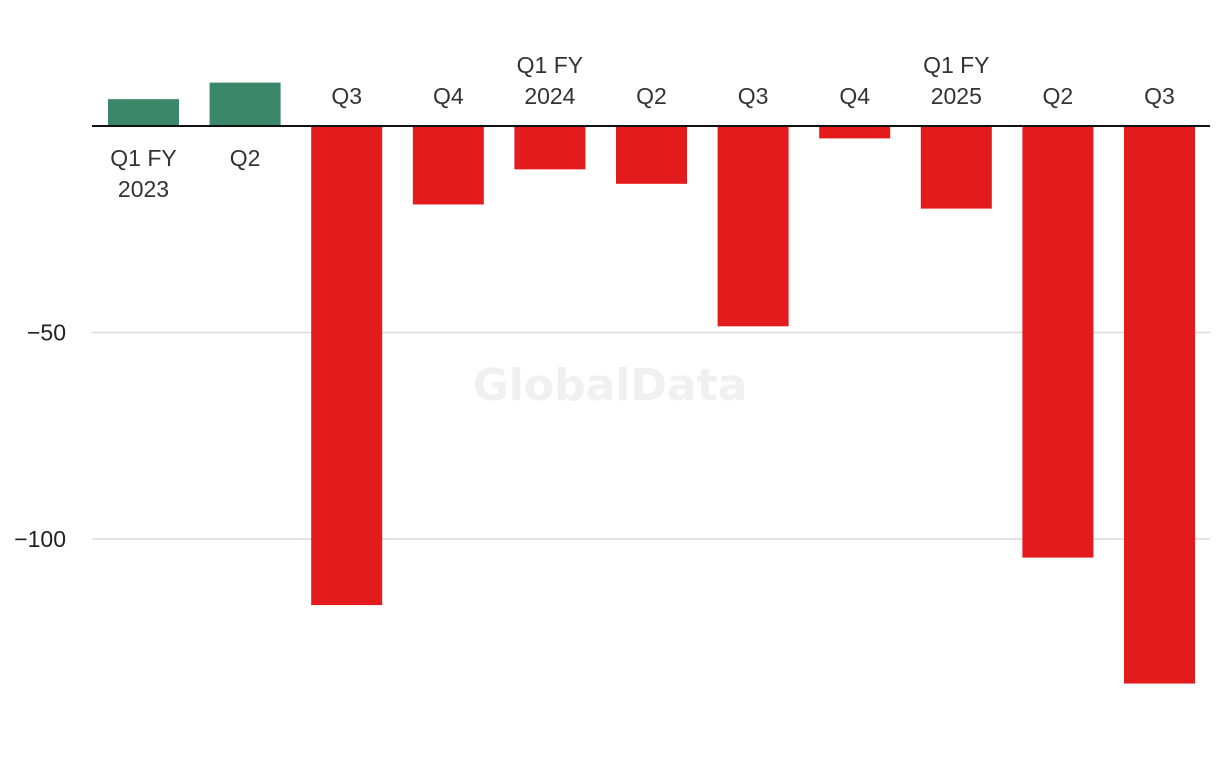  Describe the element at coordinates (143, 173) in the screenshot. I see `category-label: Q1 FY 2023` at that location.